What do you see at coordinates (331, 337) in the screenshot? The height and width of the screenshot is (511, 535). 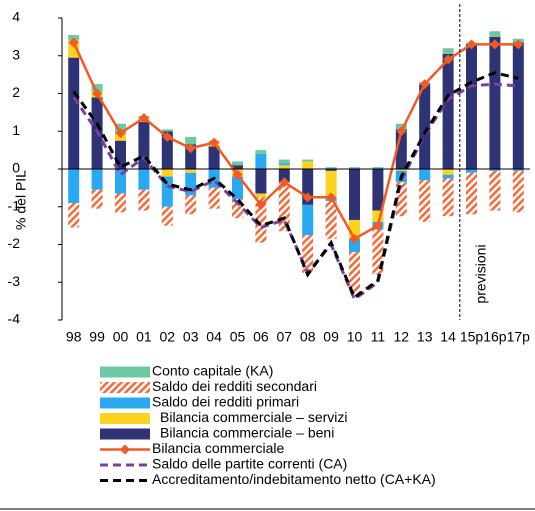 I see `x-tick-label: 09` at bounding box center [331, 337].